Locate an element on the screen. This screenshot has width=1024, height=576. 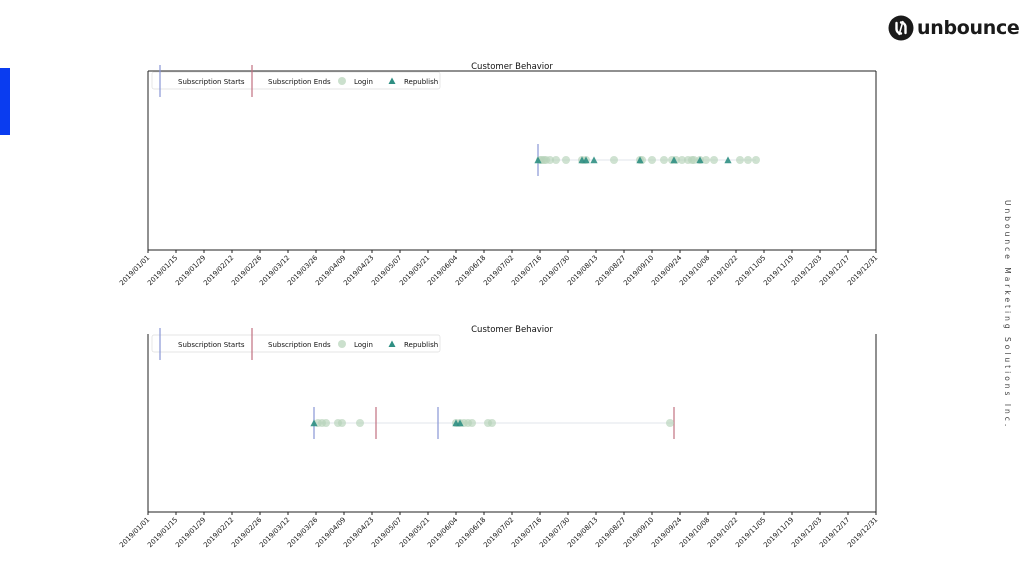
brand-logo: unbounce is located at coordinates (954, 28).